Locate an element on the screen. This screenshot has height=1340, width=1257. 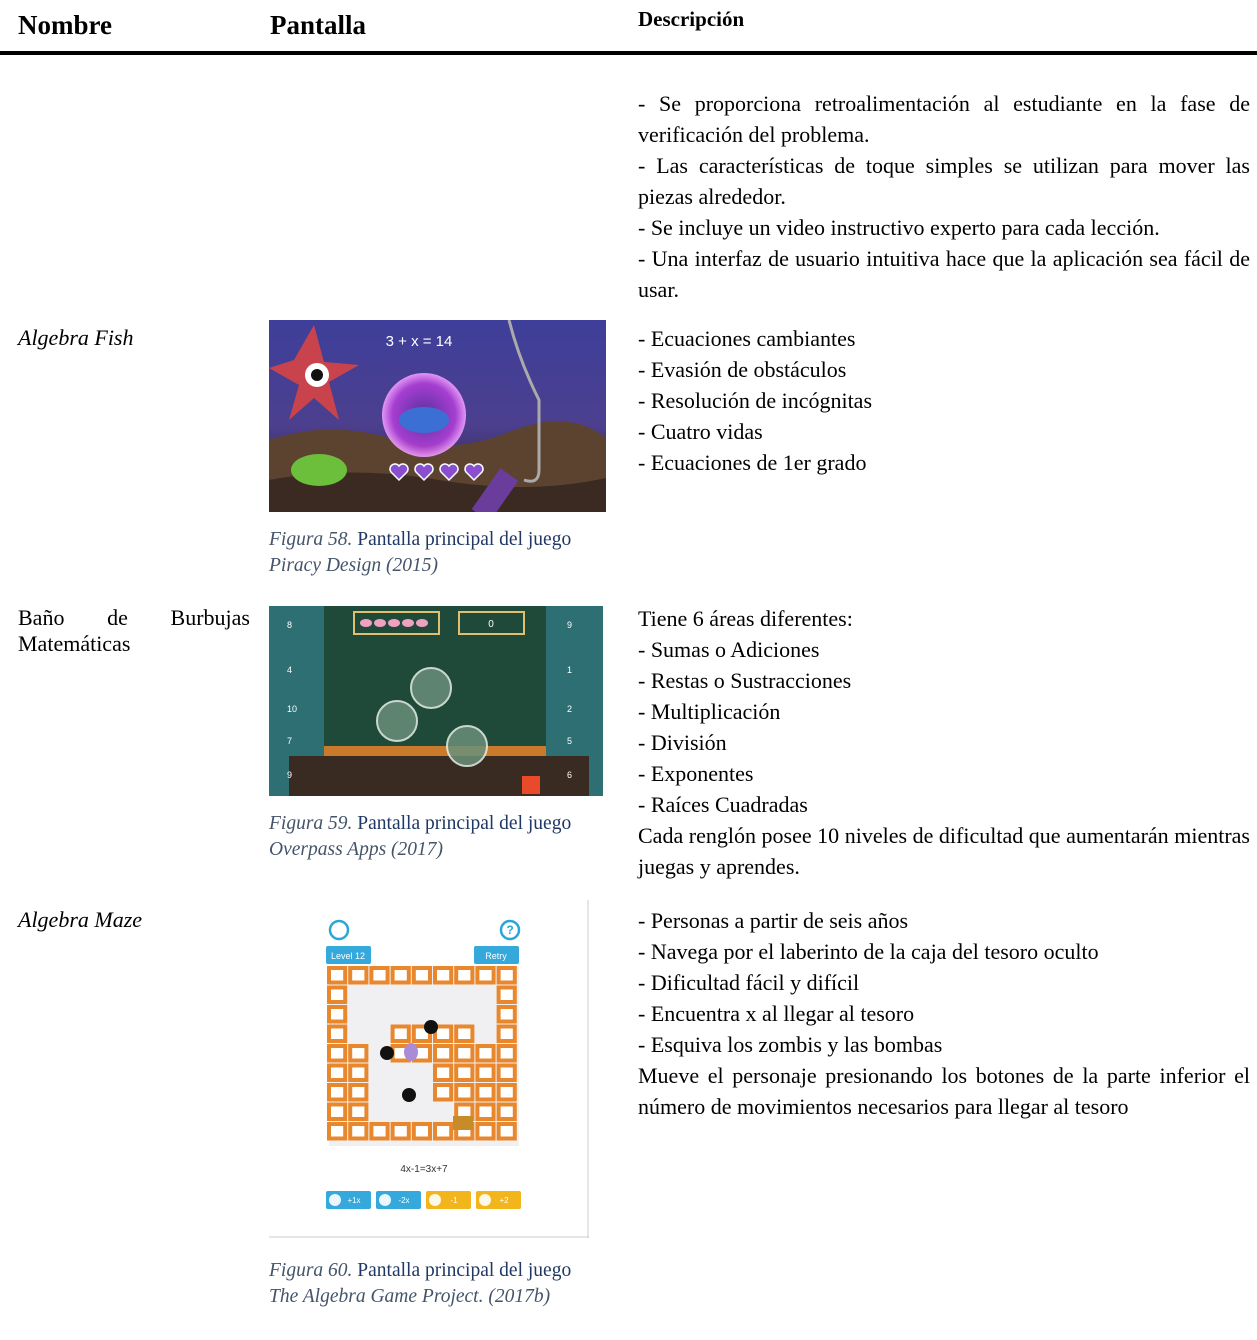
ledge is located at coordinates (439, 776).